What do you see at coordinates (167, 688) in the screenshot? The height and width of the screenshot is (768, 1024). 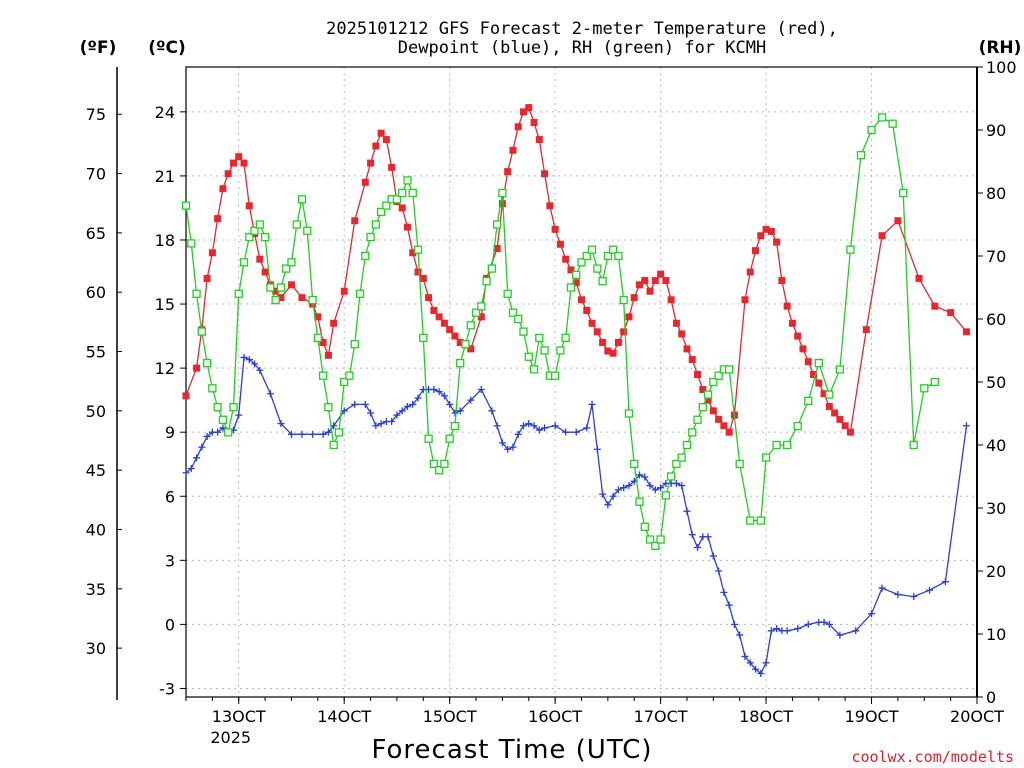 I see `c-tick-label: -3` at bounding box center [167, 688].